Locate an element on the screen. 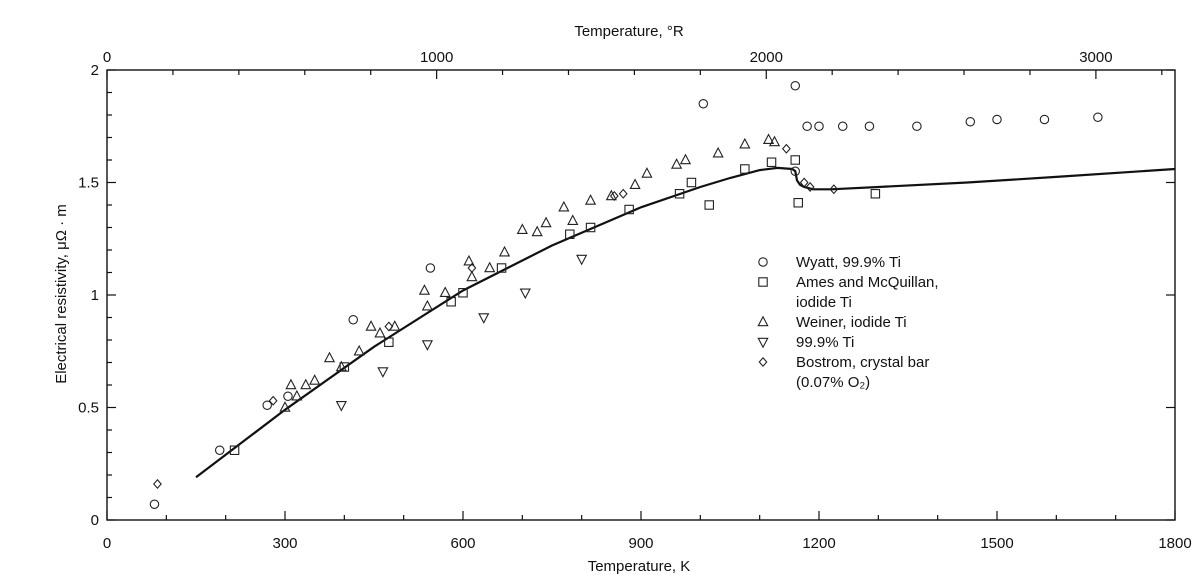 The width and height of the screenshot is (1203, 575). y-tick-label: 1 is located at coordinates (95, 295).